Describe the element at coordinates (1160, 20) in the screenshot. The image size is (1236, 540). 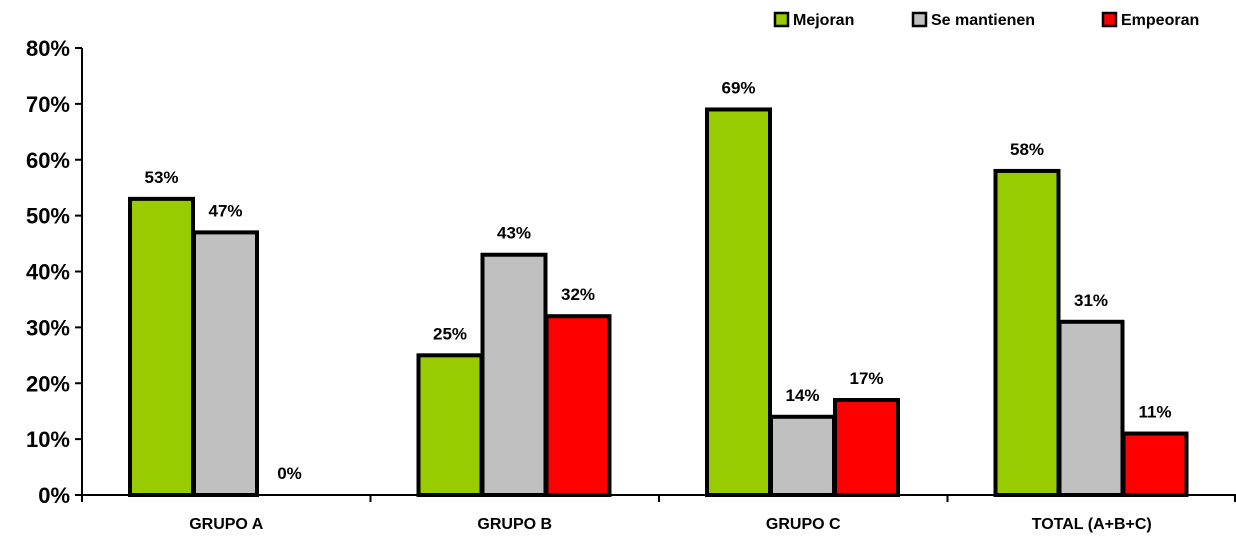
I see `legend-label: Empeoran` at that location.